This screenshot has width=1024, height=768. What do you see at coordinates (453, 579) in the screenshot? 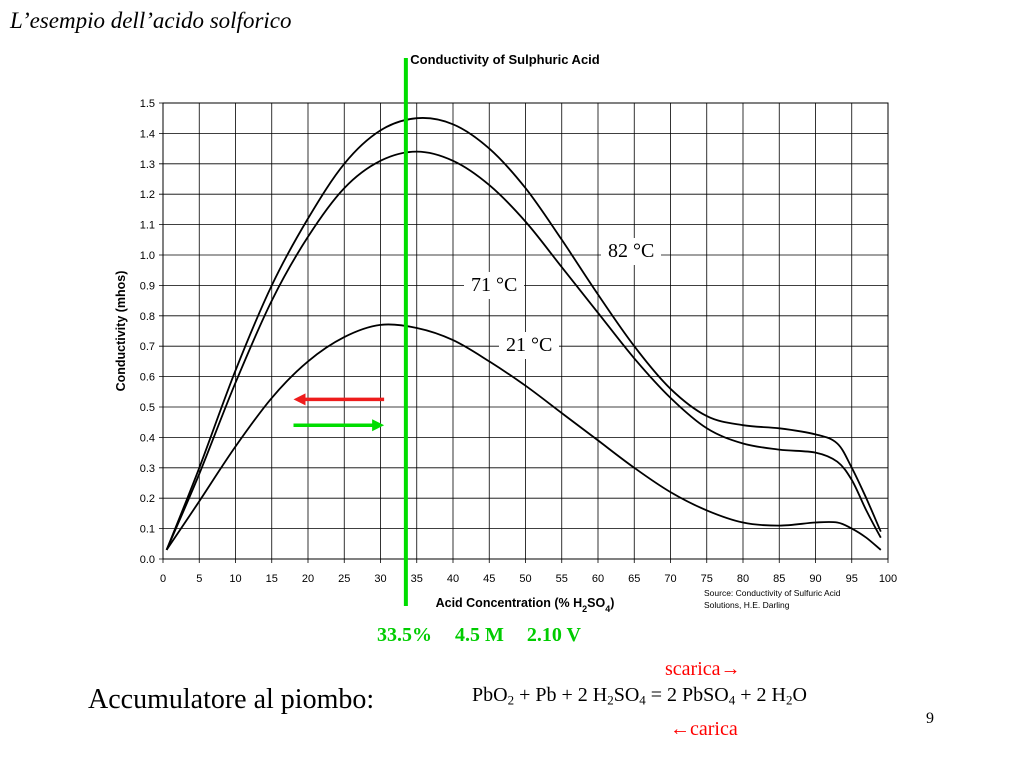
I see `x-tick-label: 40` at bounding box center [453, 579].